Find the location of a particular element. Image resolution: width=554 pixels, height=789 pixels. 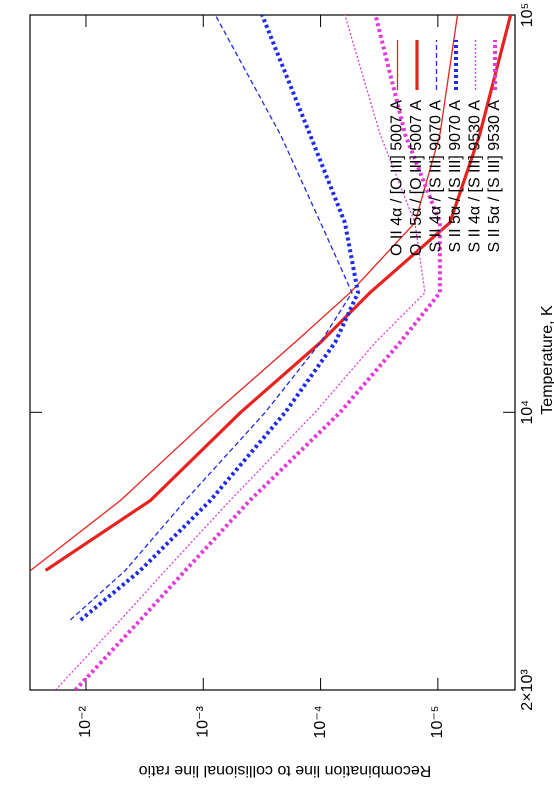

y-tick-label: 10⁻³ is located at coordinates (202, 722).